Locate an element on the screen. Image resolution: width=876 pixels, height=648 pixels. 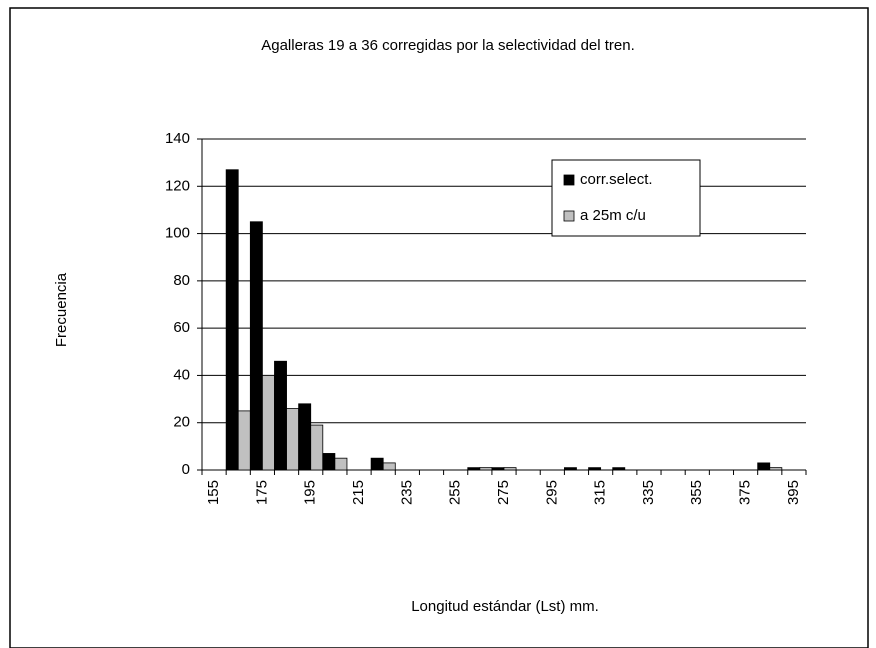
y-axis-label: Frecuencia is located at coordinates (61, 309).